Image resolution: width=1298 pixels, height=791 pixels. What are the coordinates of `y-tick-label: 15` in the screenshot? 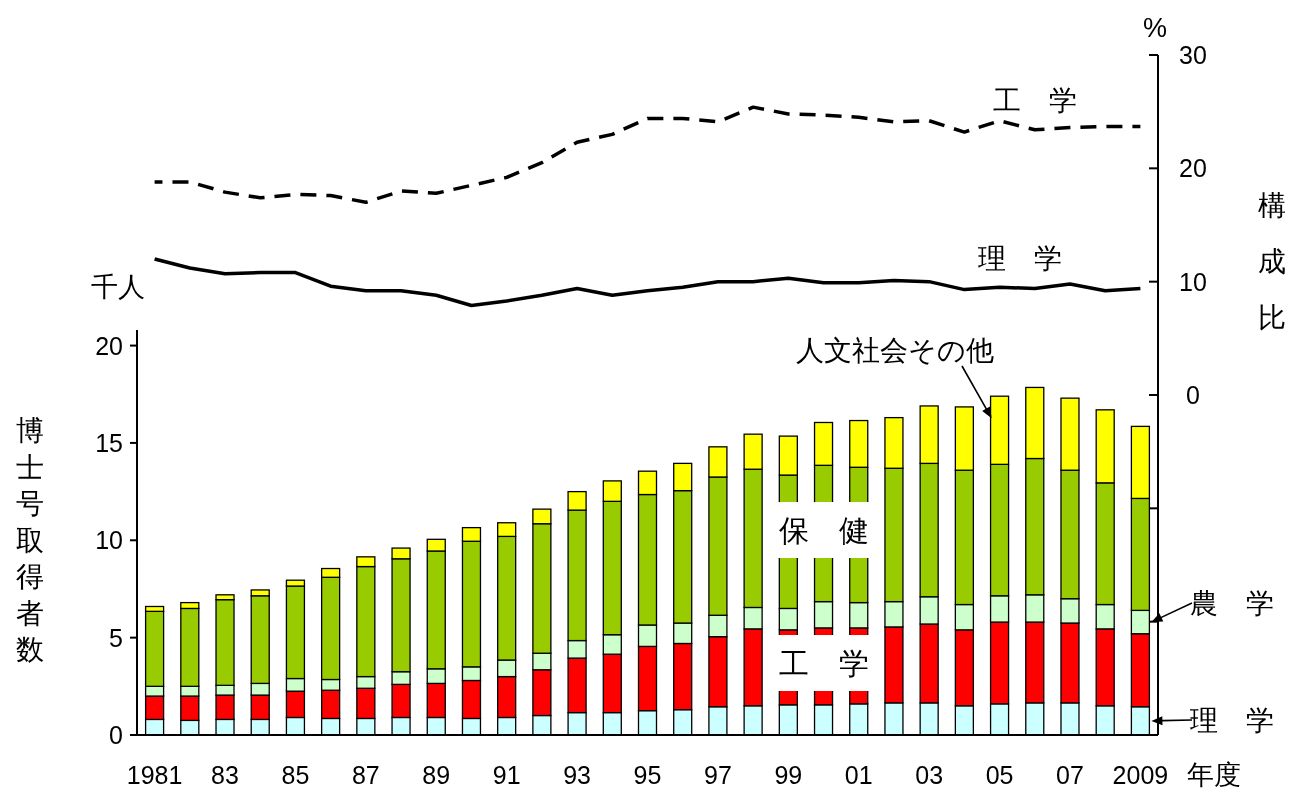 It's located at (109, 442).